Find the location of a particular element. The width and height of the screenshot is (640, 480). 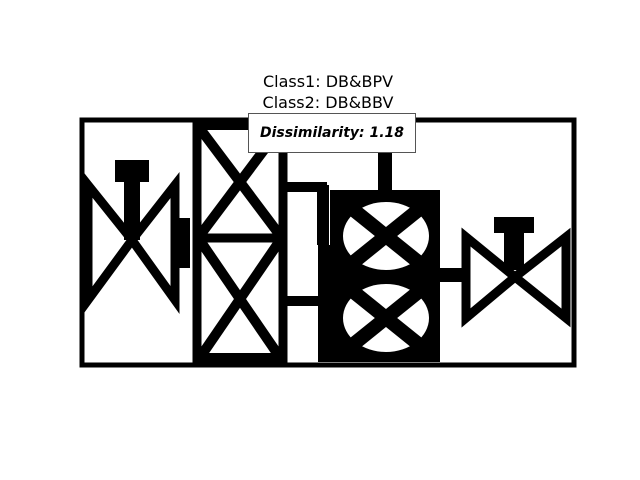

left-valve-symbol is located at coordinates (136, 237).